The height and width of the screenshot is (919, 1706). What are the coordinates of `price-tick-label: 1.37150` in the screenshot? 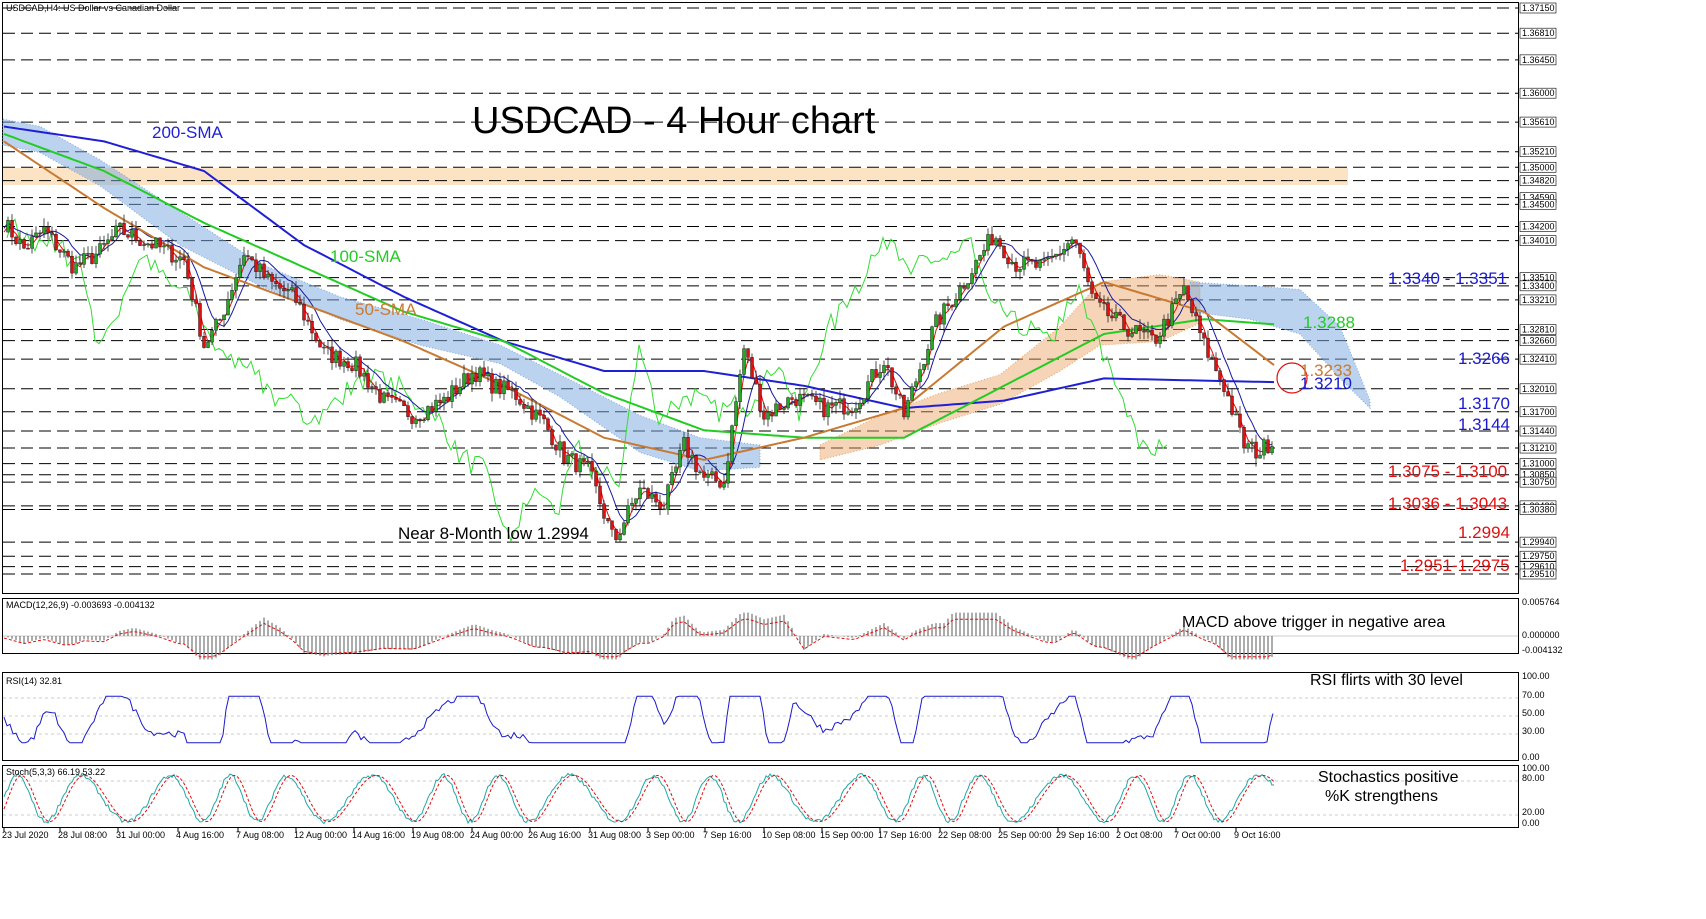 It's located at (1538, 8).